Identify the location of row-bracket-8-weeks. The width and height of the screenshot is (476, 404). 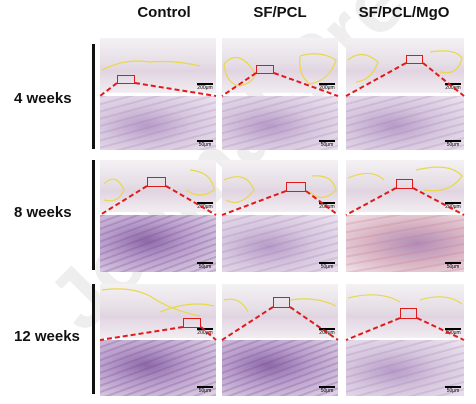
(93, 215).